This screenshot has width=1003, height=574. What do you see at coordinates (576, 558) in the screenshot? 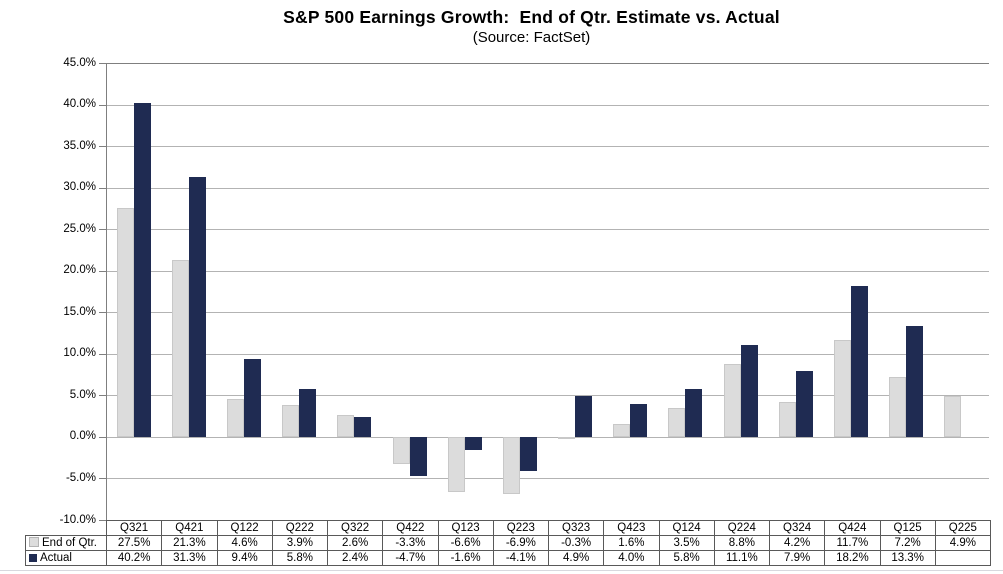
I see `actual-value-cell: 4.9%` at bounding box center [576, 558].